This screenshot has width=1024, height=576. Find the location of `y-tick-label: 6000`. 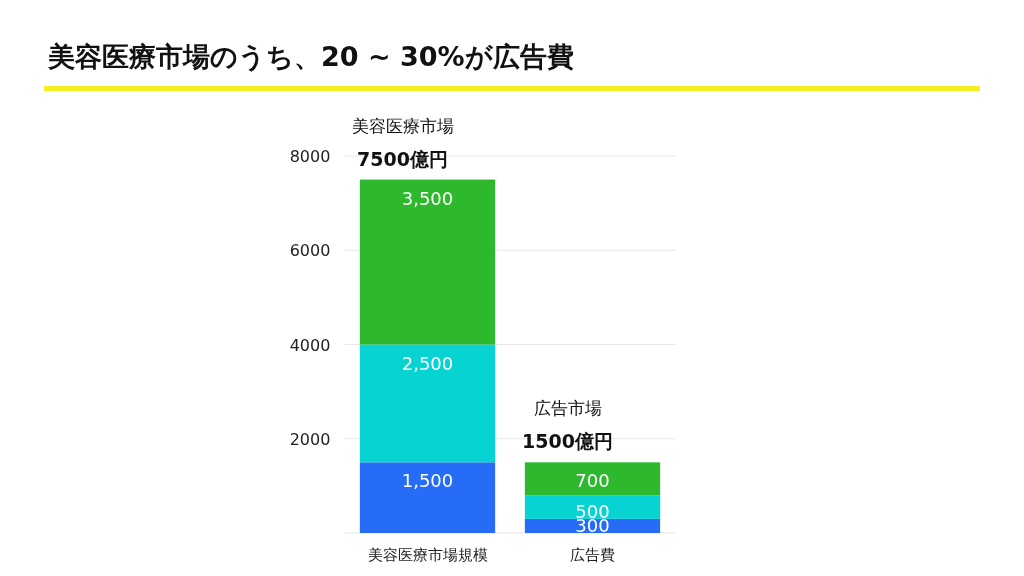

y-tick-label: 6000 is located at coordinates (310, 251).